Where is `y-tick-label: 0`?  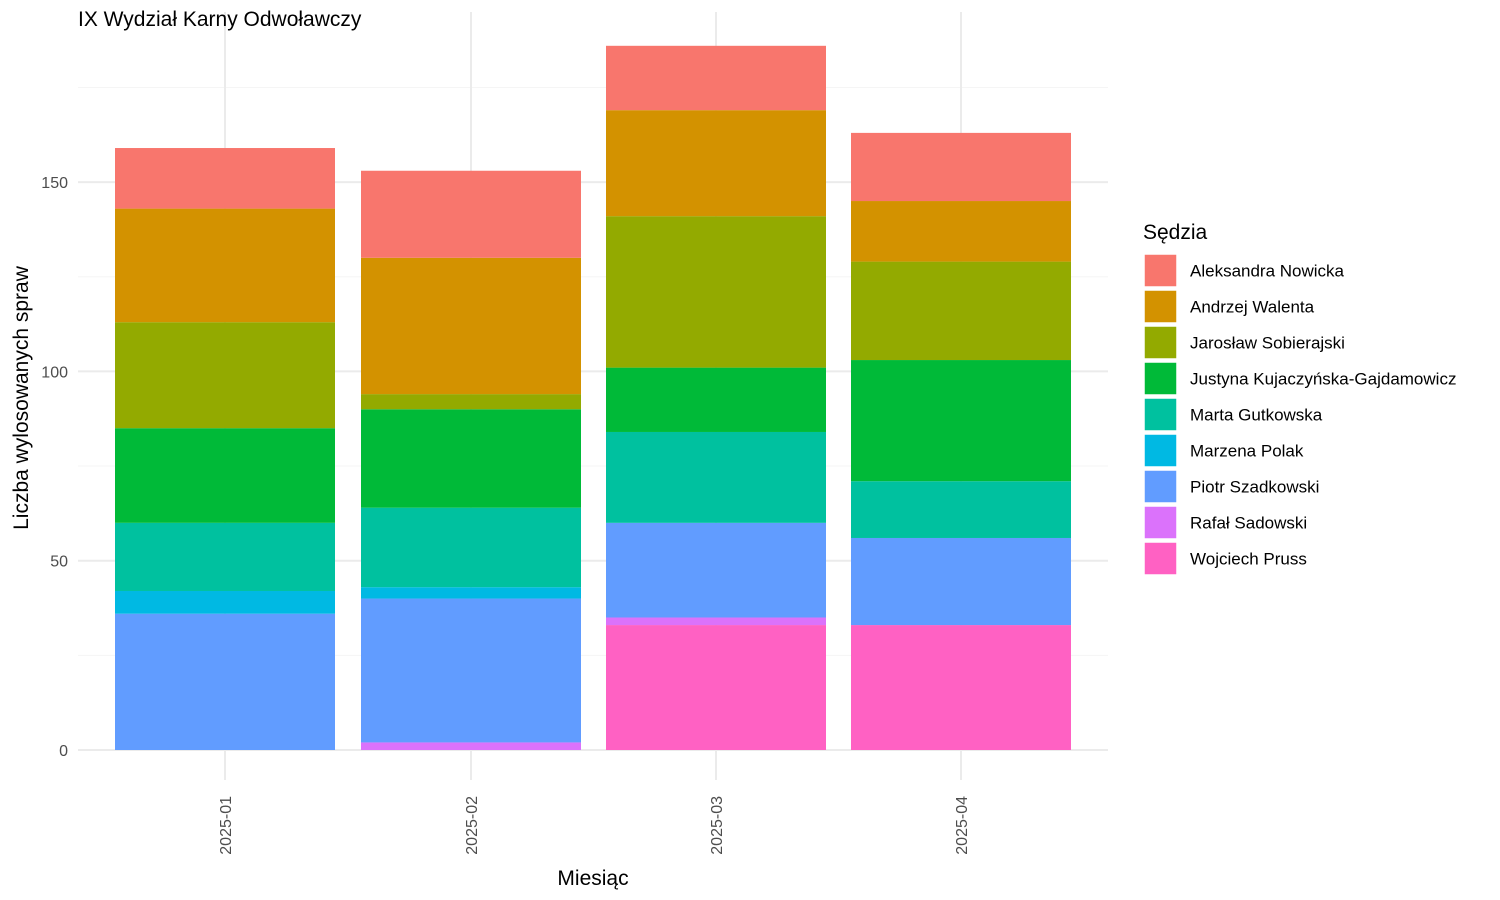
y-tick-label: 0 is located at coordinates (63, 751).